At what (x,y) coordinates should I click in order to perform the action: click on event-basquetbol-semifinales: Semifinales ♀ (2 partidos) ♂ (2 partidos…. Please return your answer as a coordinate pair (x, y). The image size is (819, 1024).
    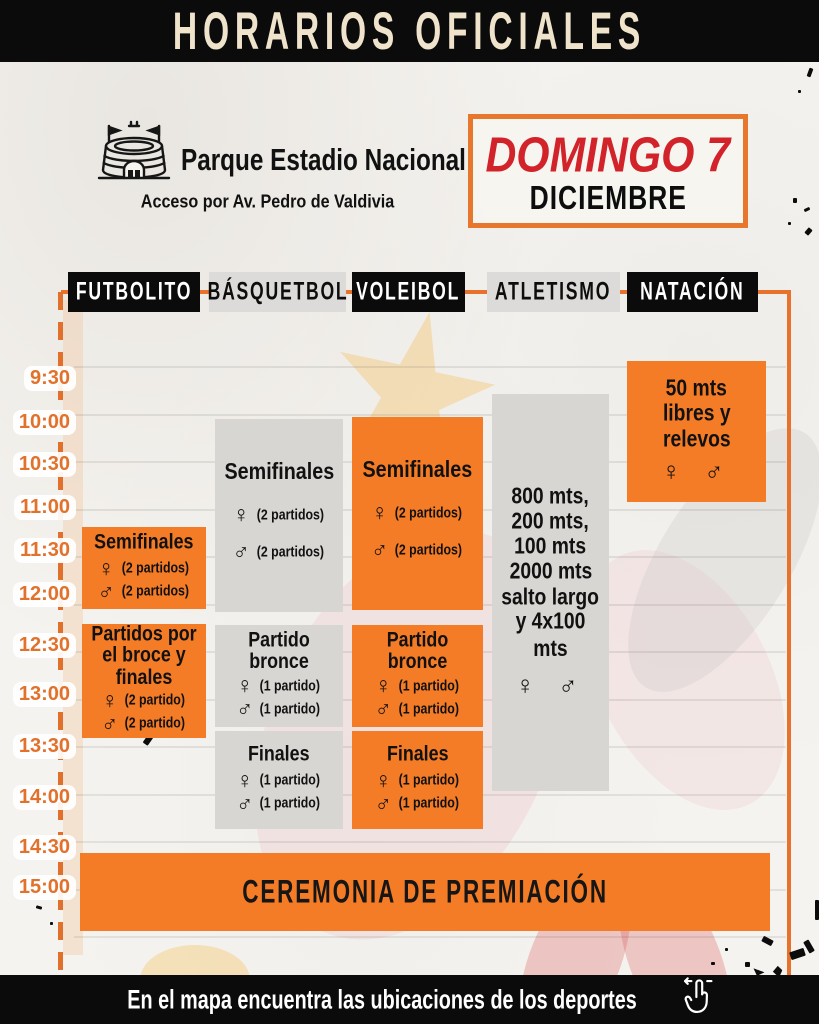
    Looking at the image, I should click on (279, 515).